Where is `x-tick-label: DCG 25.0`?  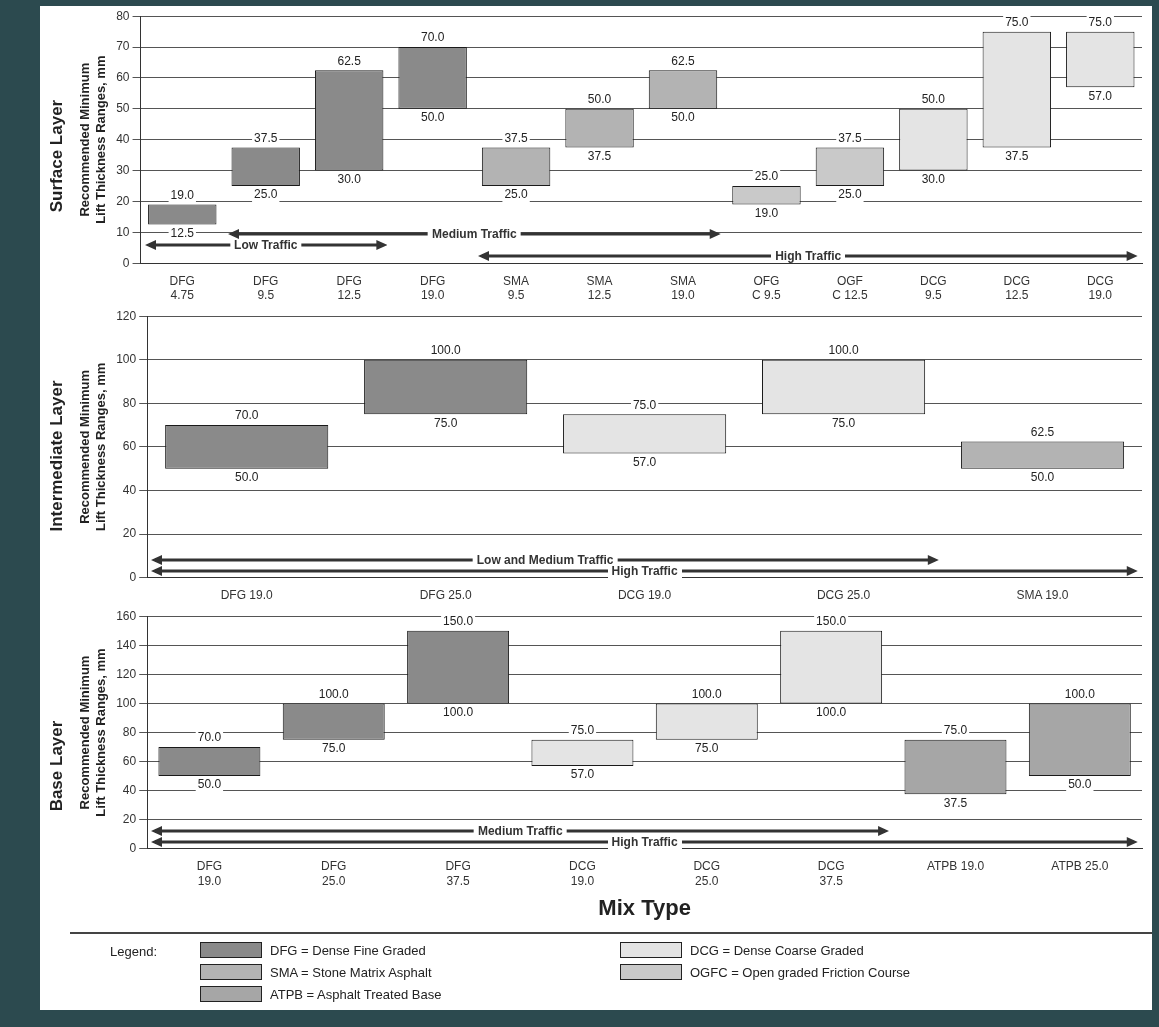 x-tick-label: DCG 25.0 is located at coordinates (707, 873).